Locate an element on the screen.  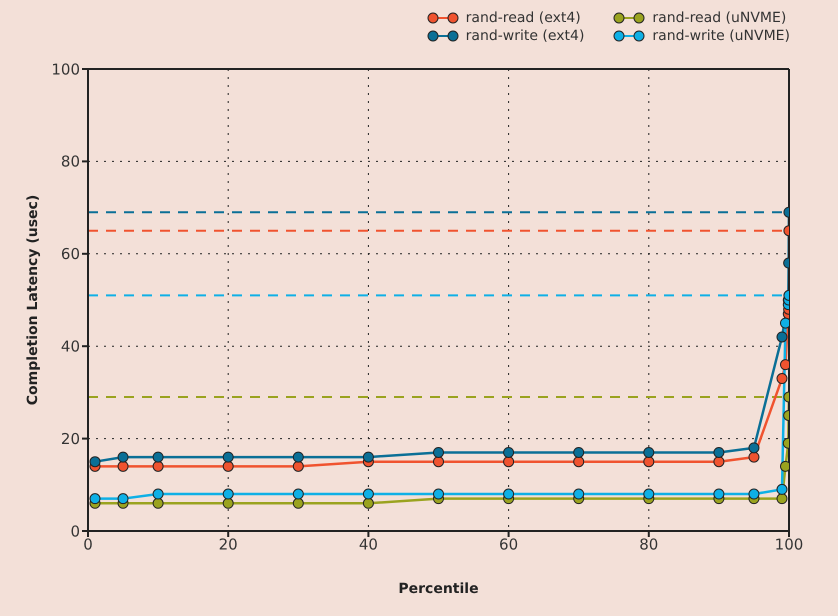
y-tick-label: 0 is located at coordinates (75, 531).